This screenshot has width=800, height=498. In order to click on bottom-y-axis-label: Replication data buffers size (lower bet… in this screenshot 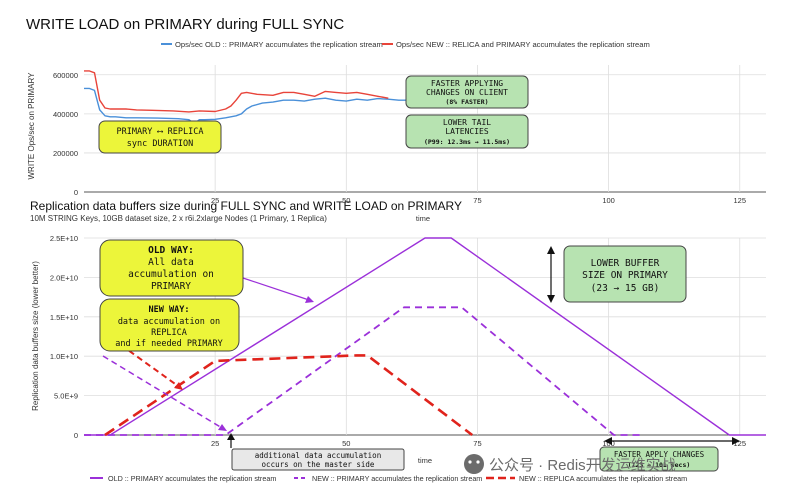, I will do `click(35, 336)`.